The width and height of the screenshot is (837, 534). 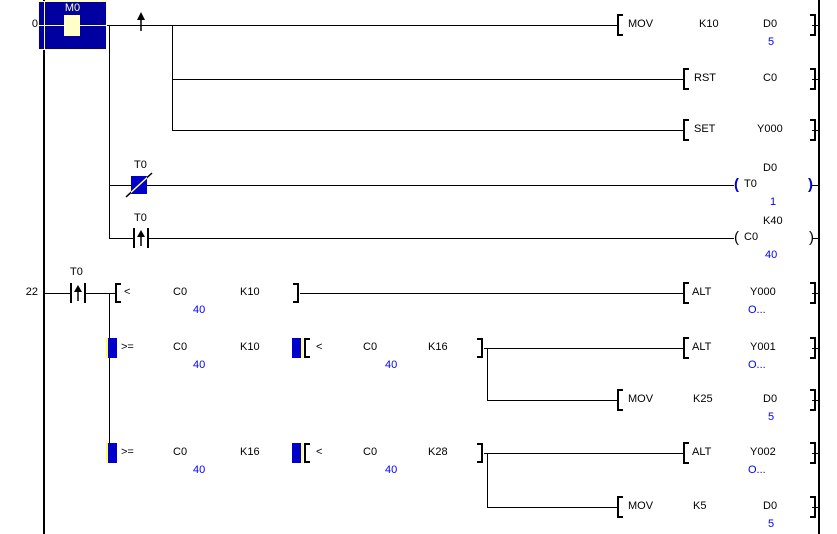 I want to click on contact-m0-label: M0, so click(x=72, y=8).